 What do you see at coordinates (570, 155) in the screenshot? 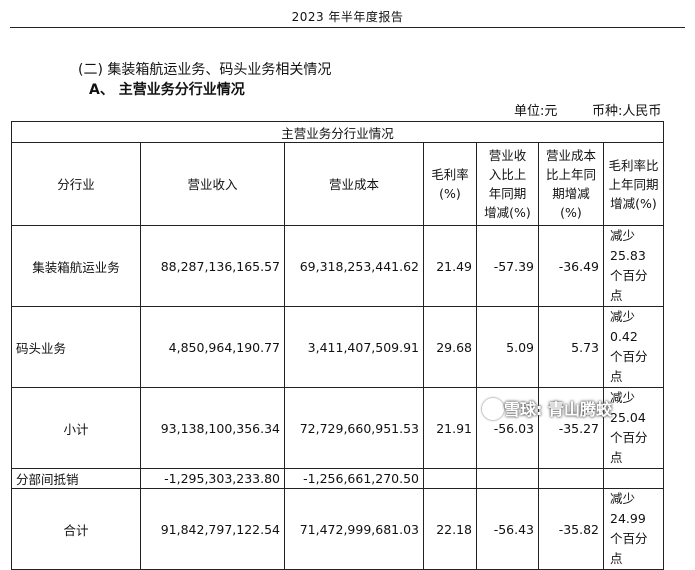
I see `header-cost-change-line: 营业成本` at bounding box center [570, 155].